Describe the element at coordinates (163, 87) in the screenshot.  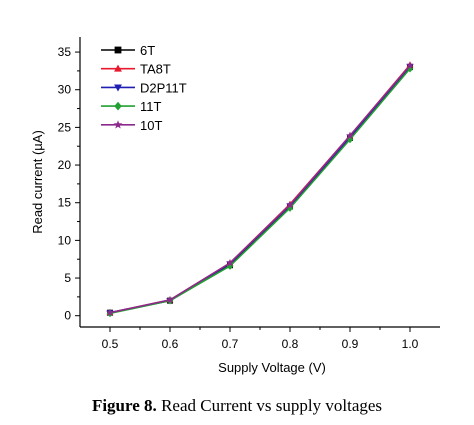
I see `legend-label-d2p11t: D2P11T` at that location.